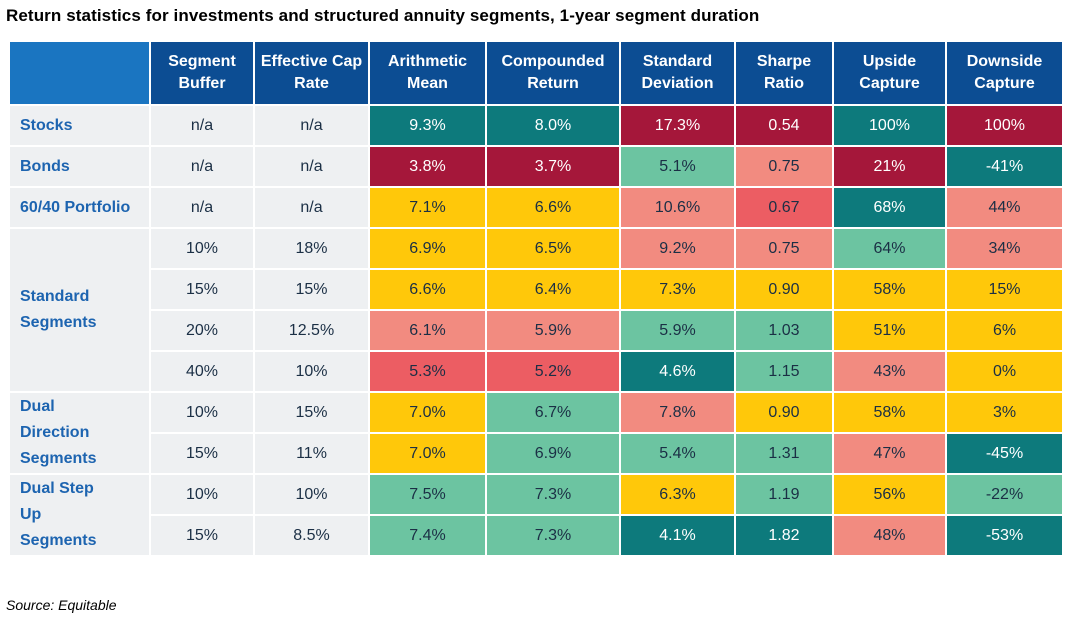  What do you see at coordinates (1004, 166) in the screenshot?
I see `table-cell: -41%` at bounding box center [1004, 166].